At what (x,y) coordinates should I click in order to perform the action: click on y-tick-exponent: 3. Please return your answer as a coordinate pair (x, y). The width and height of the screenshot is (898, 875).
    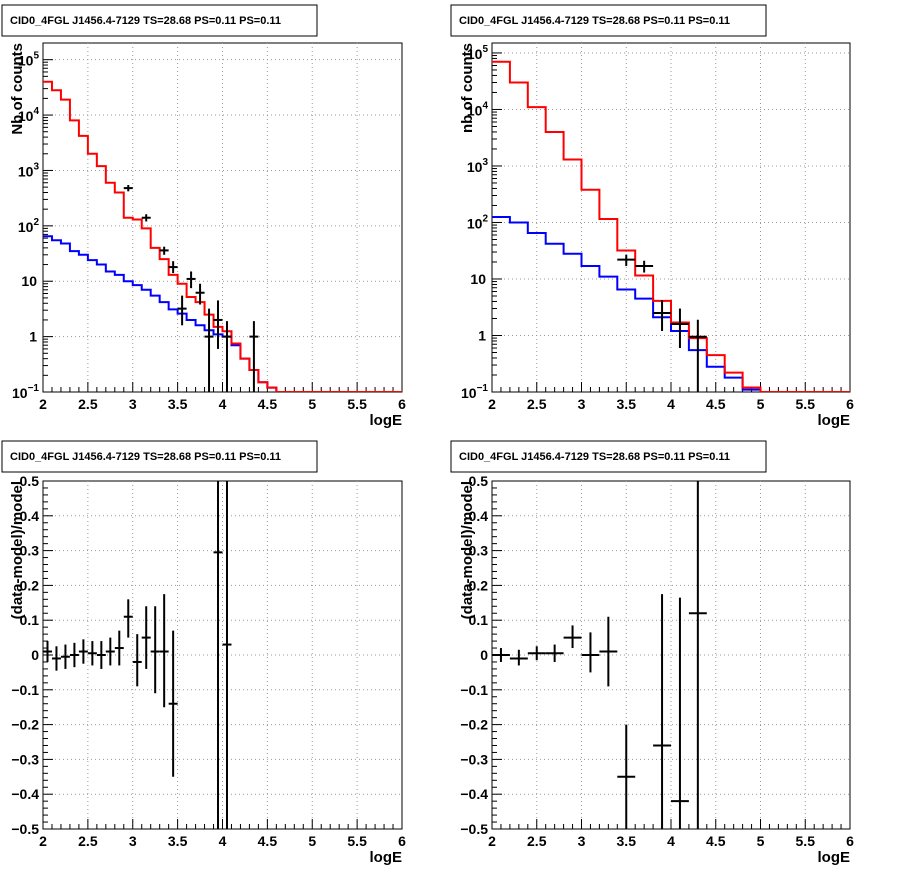
    Looking at the image, I should click on (485, 162).